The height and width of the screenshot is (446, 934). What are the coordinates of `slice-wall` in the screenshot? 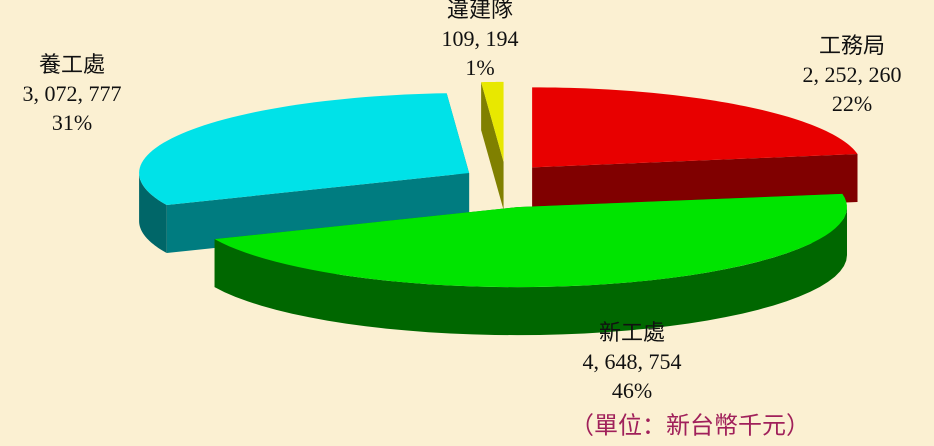 It's located at (153, 213).